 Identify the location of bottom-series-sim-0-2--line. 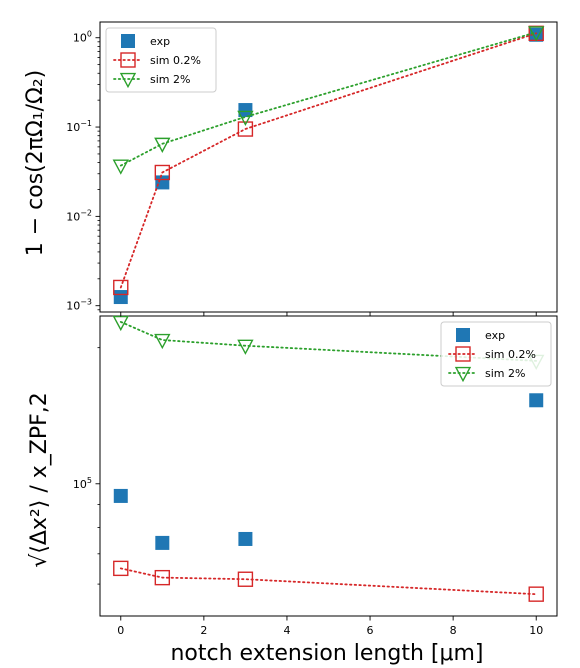
(328, 581).